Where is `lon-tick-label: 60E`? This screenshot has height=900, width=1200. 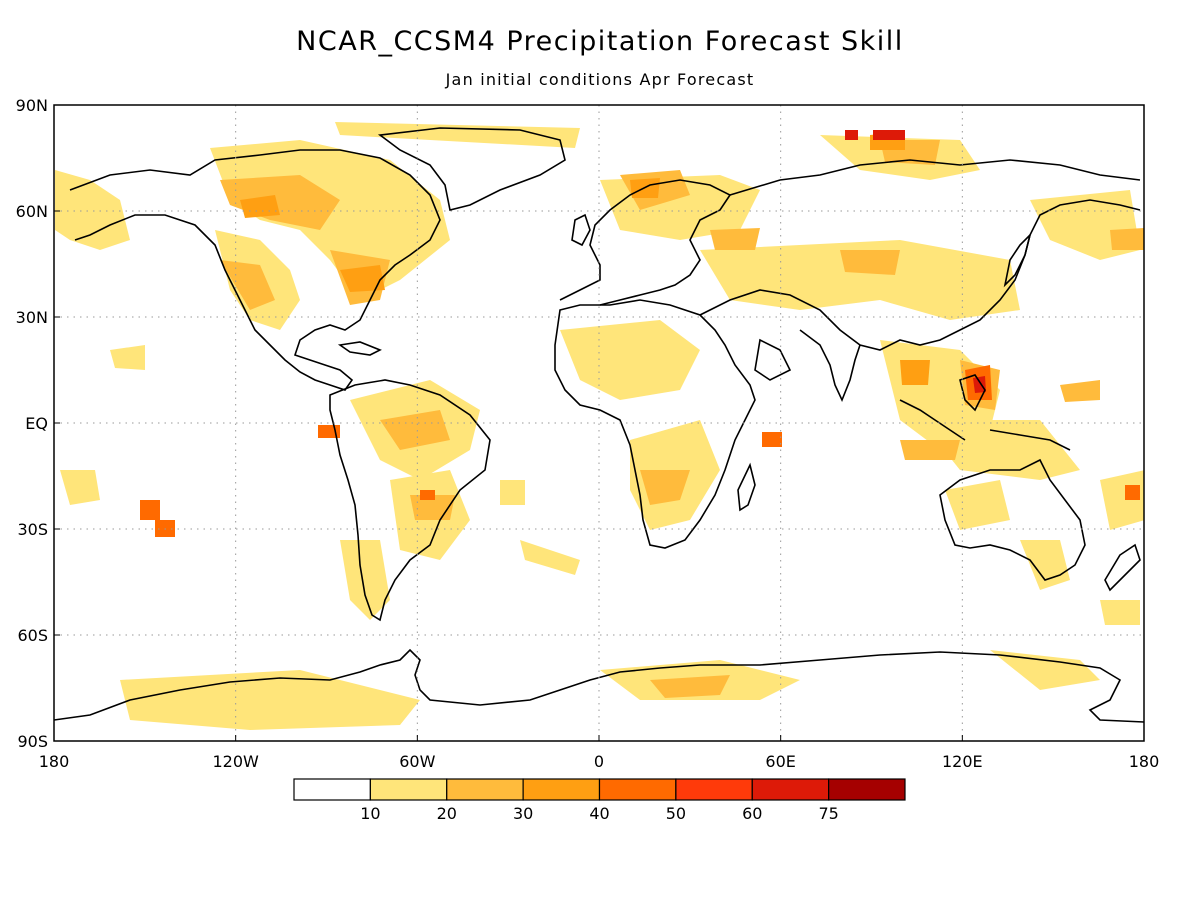 lon-tick-label: 60E is located at coordinates (780, 761).